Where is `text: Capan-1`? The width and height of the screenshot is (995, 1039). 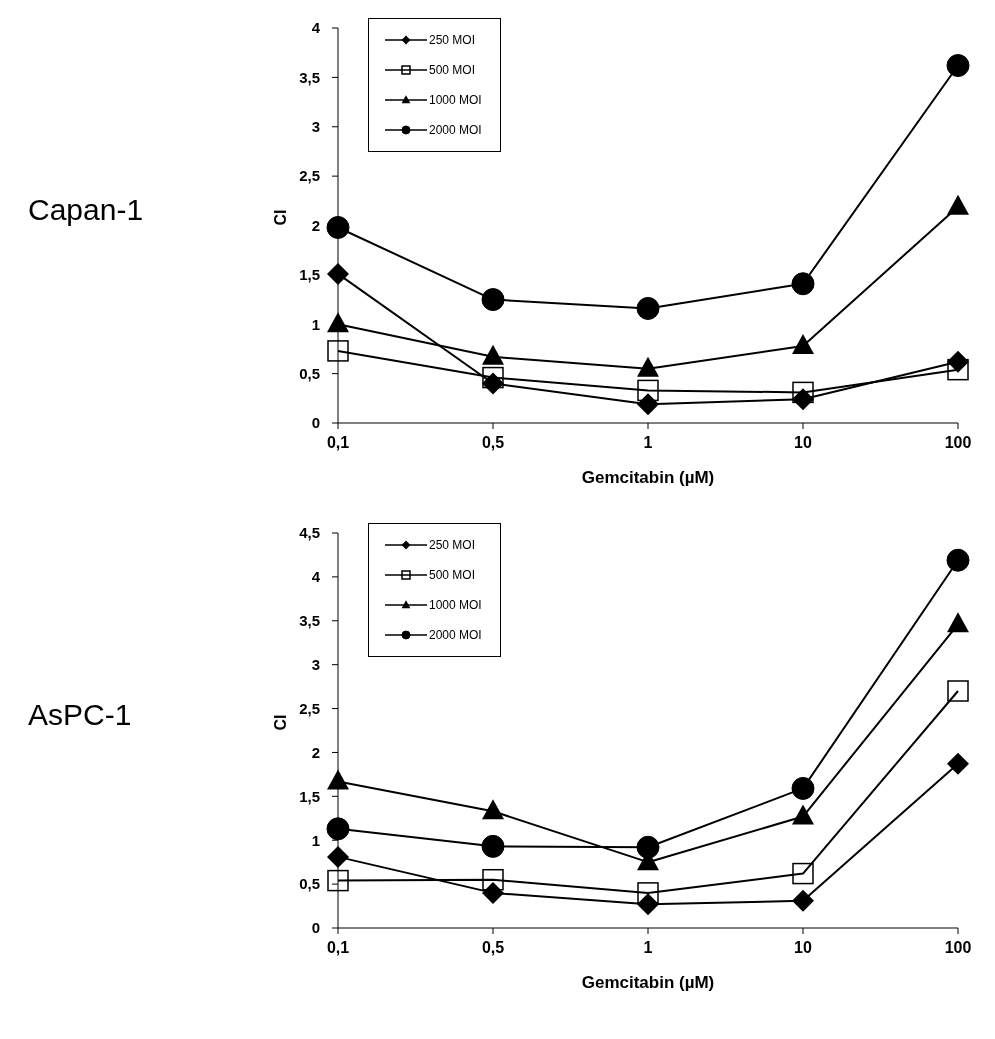 text: Capan-1 is located at coordinates (86, 210).